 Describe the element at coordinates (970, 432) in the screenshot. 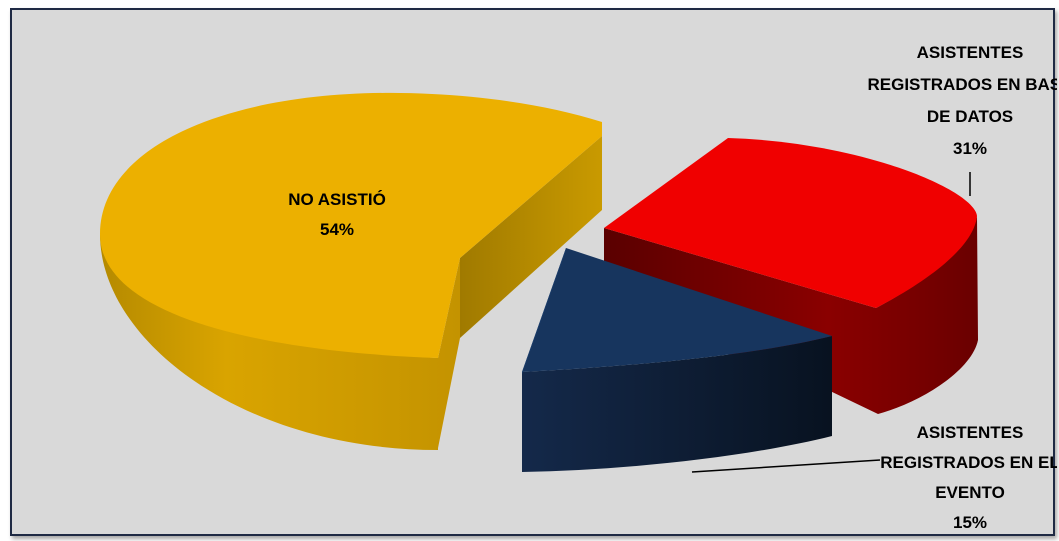

I see `label-evento-line-1: ASISTENTES` at that location.